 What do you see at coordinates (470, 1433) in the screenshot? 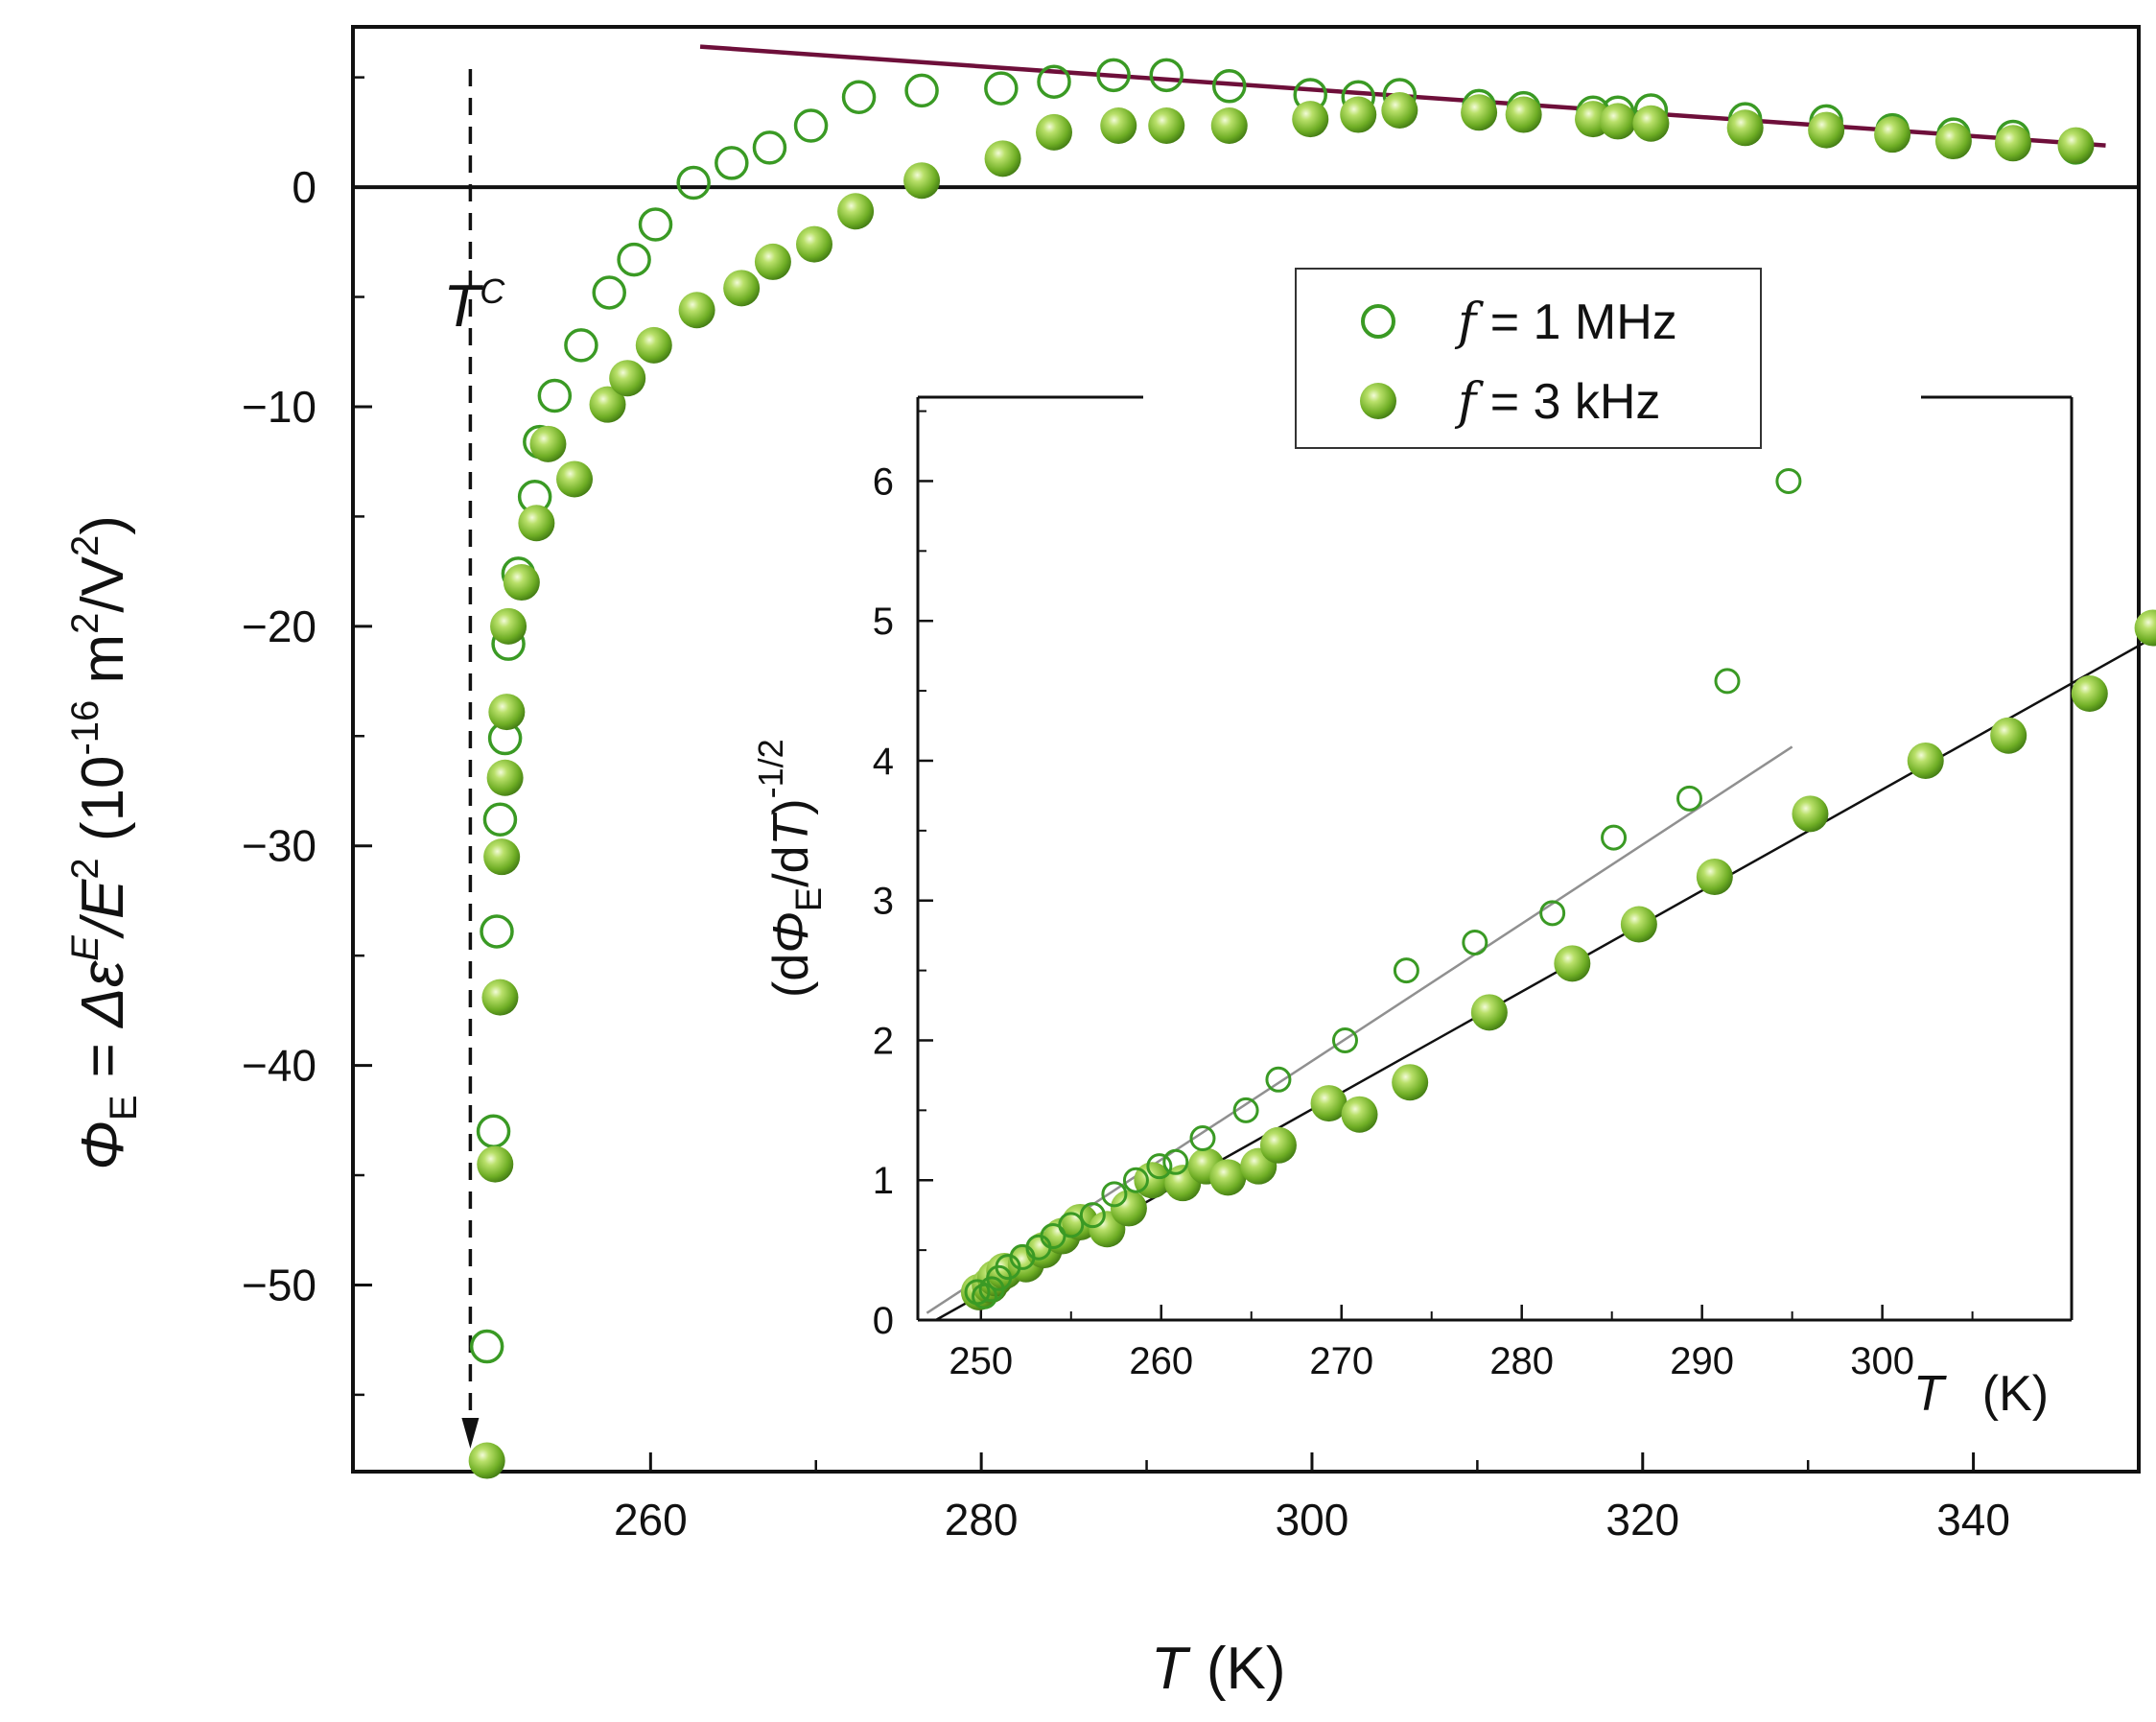
I see `tc-arrow-head` at bounding box center [470, 1433].